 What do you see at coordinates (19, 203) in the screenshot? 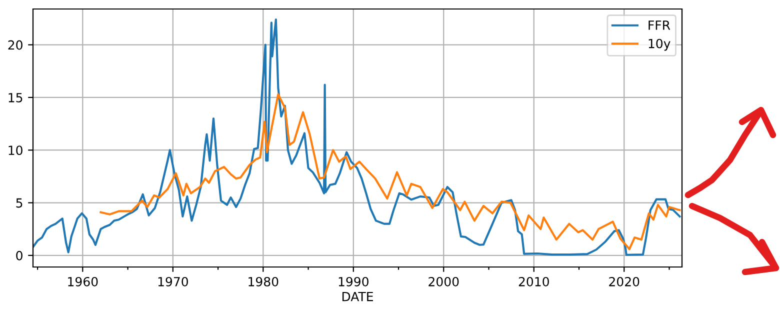
I see `y-tick-label: 5` at bounding box center [19, 203].